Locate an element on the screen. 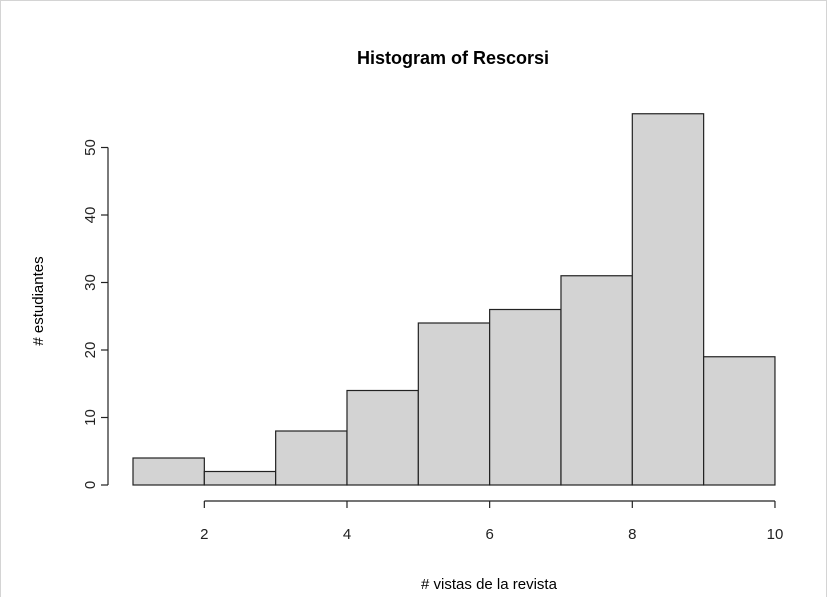  y-tick-label: 50 is located at coordinates (90, 147).